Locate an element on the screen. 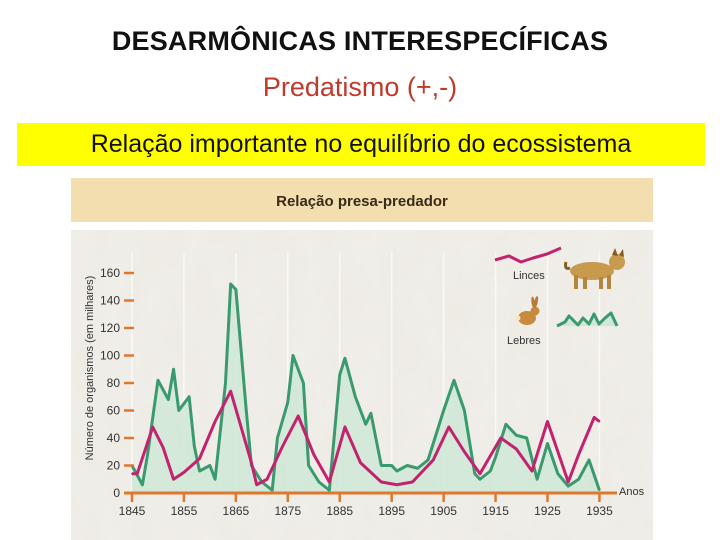 This screenshot has width=720, height=540. y-tick-label: 60 is located at coordinates (114, 411).